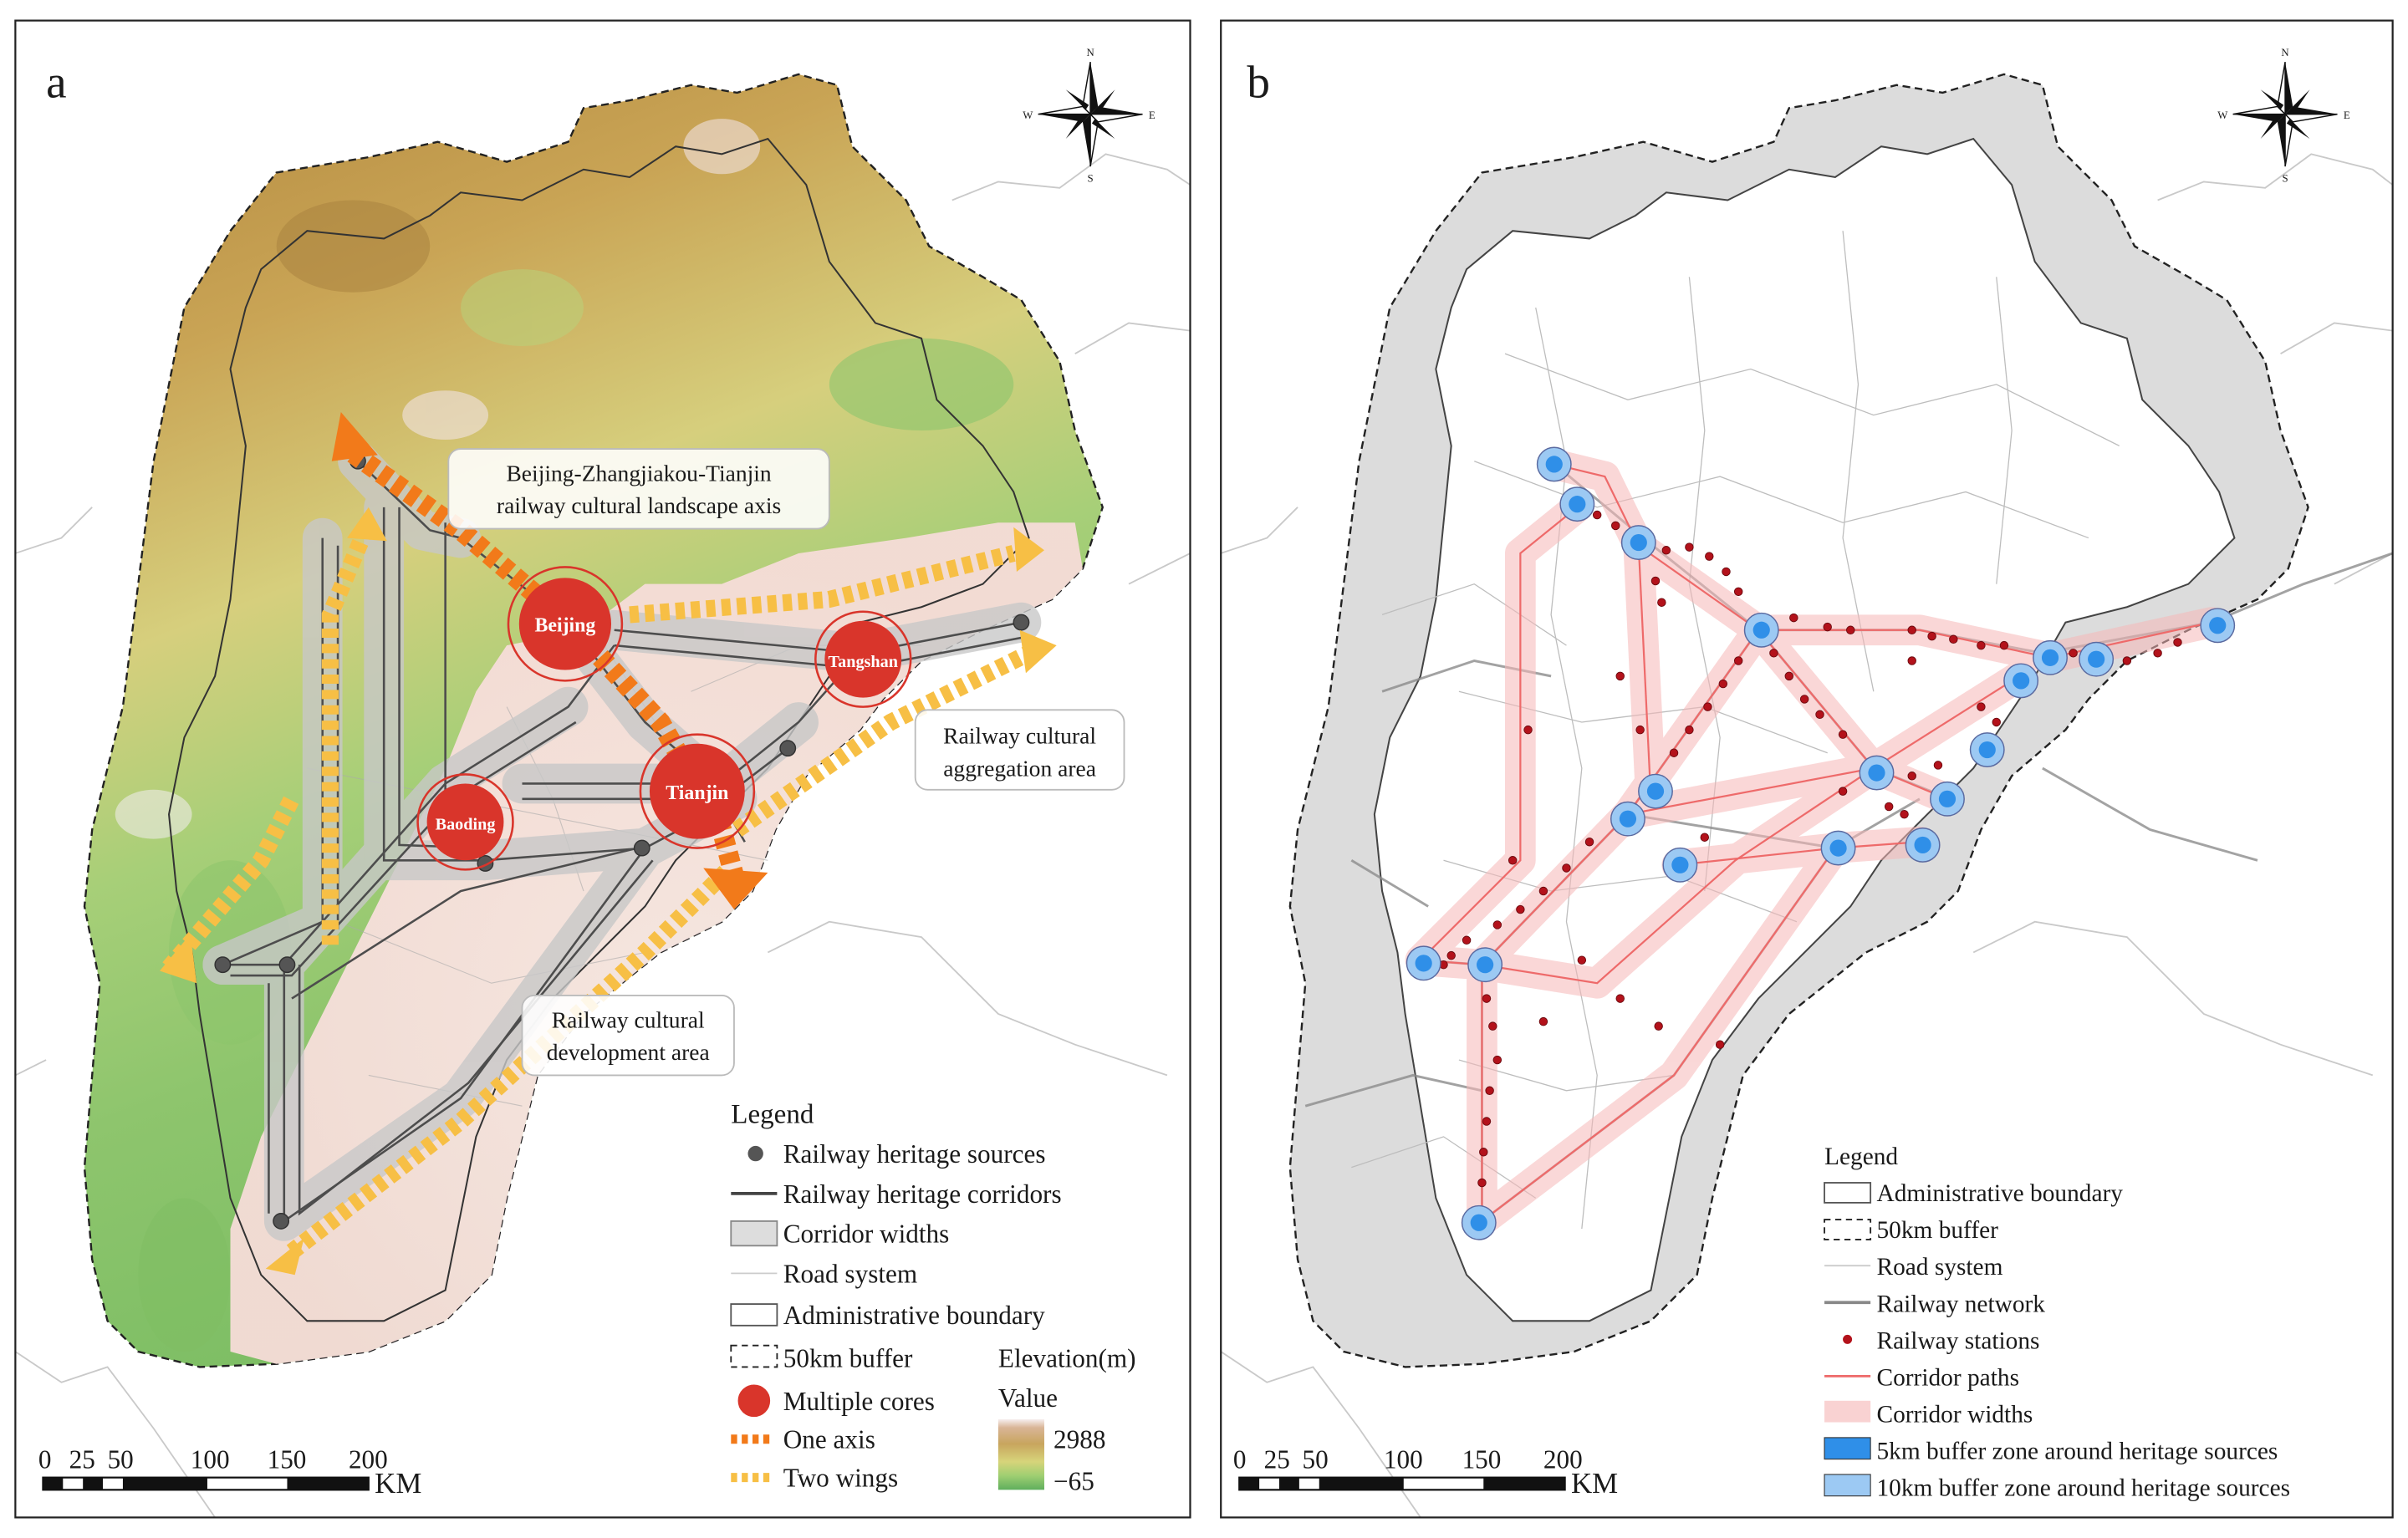 Image resolution: width=2408 pixels, height=1538 pixels. I want to click on panel-letter-a: a, so click(56, 82).